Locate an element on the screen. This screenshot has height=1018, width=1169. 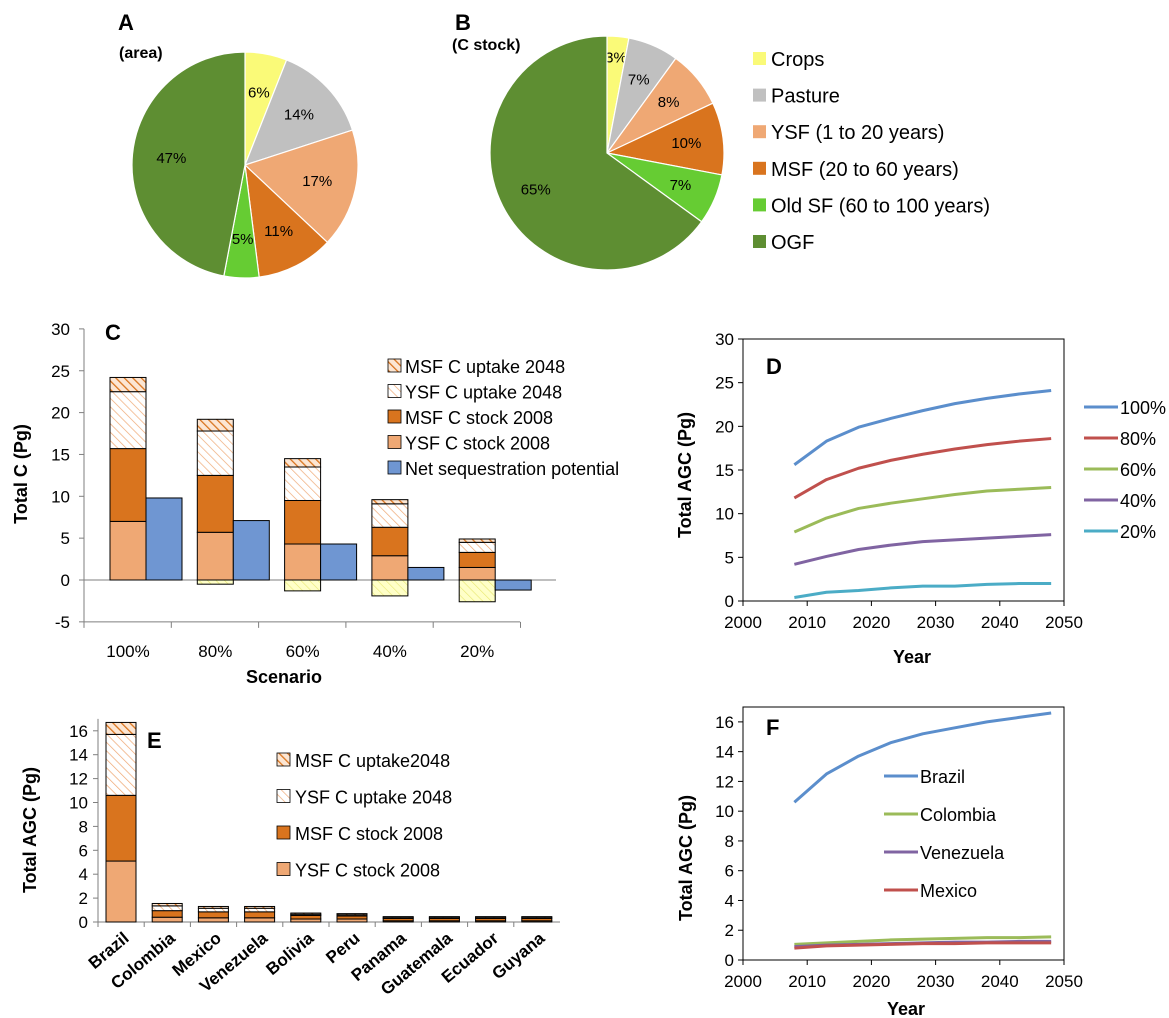
y-tick-label: 2 is located at coordinates (83, 898).